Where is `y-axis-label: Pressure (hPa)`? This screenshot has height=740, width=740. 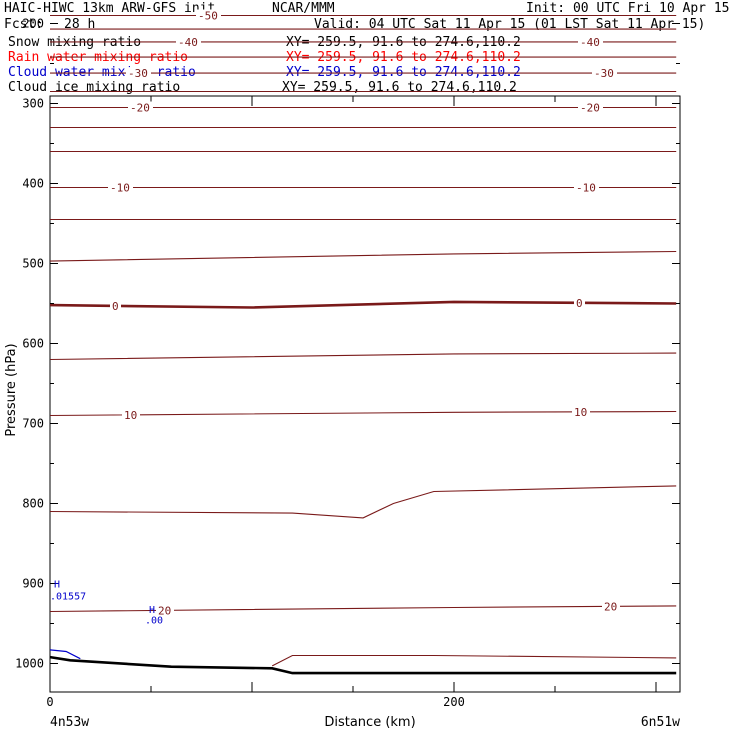
y-axis-label: Pressure (hPa) is located at coordinates (11, 389).